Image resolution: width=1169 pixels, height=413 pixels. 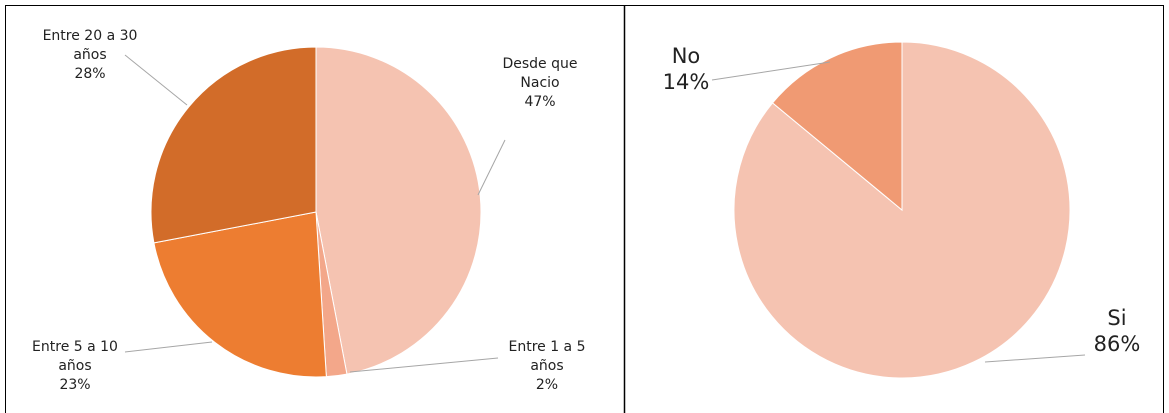 I want to click on slice-label: Entre 20 a 30 años 28%, so click(x=90, y=55).